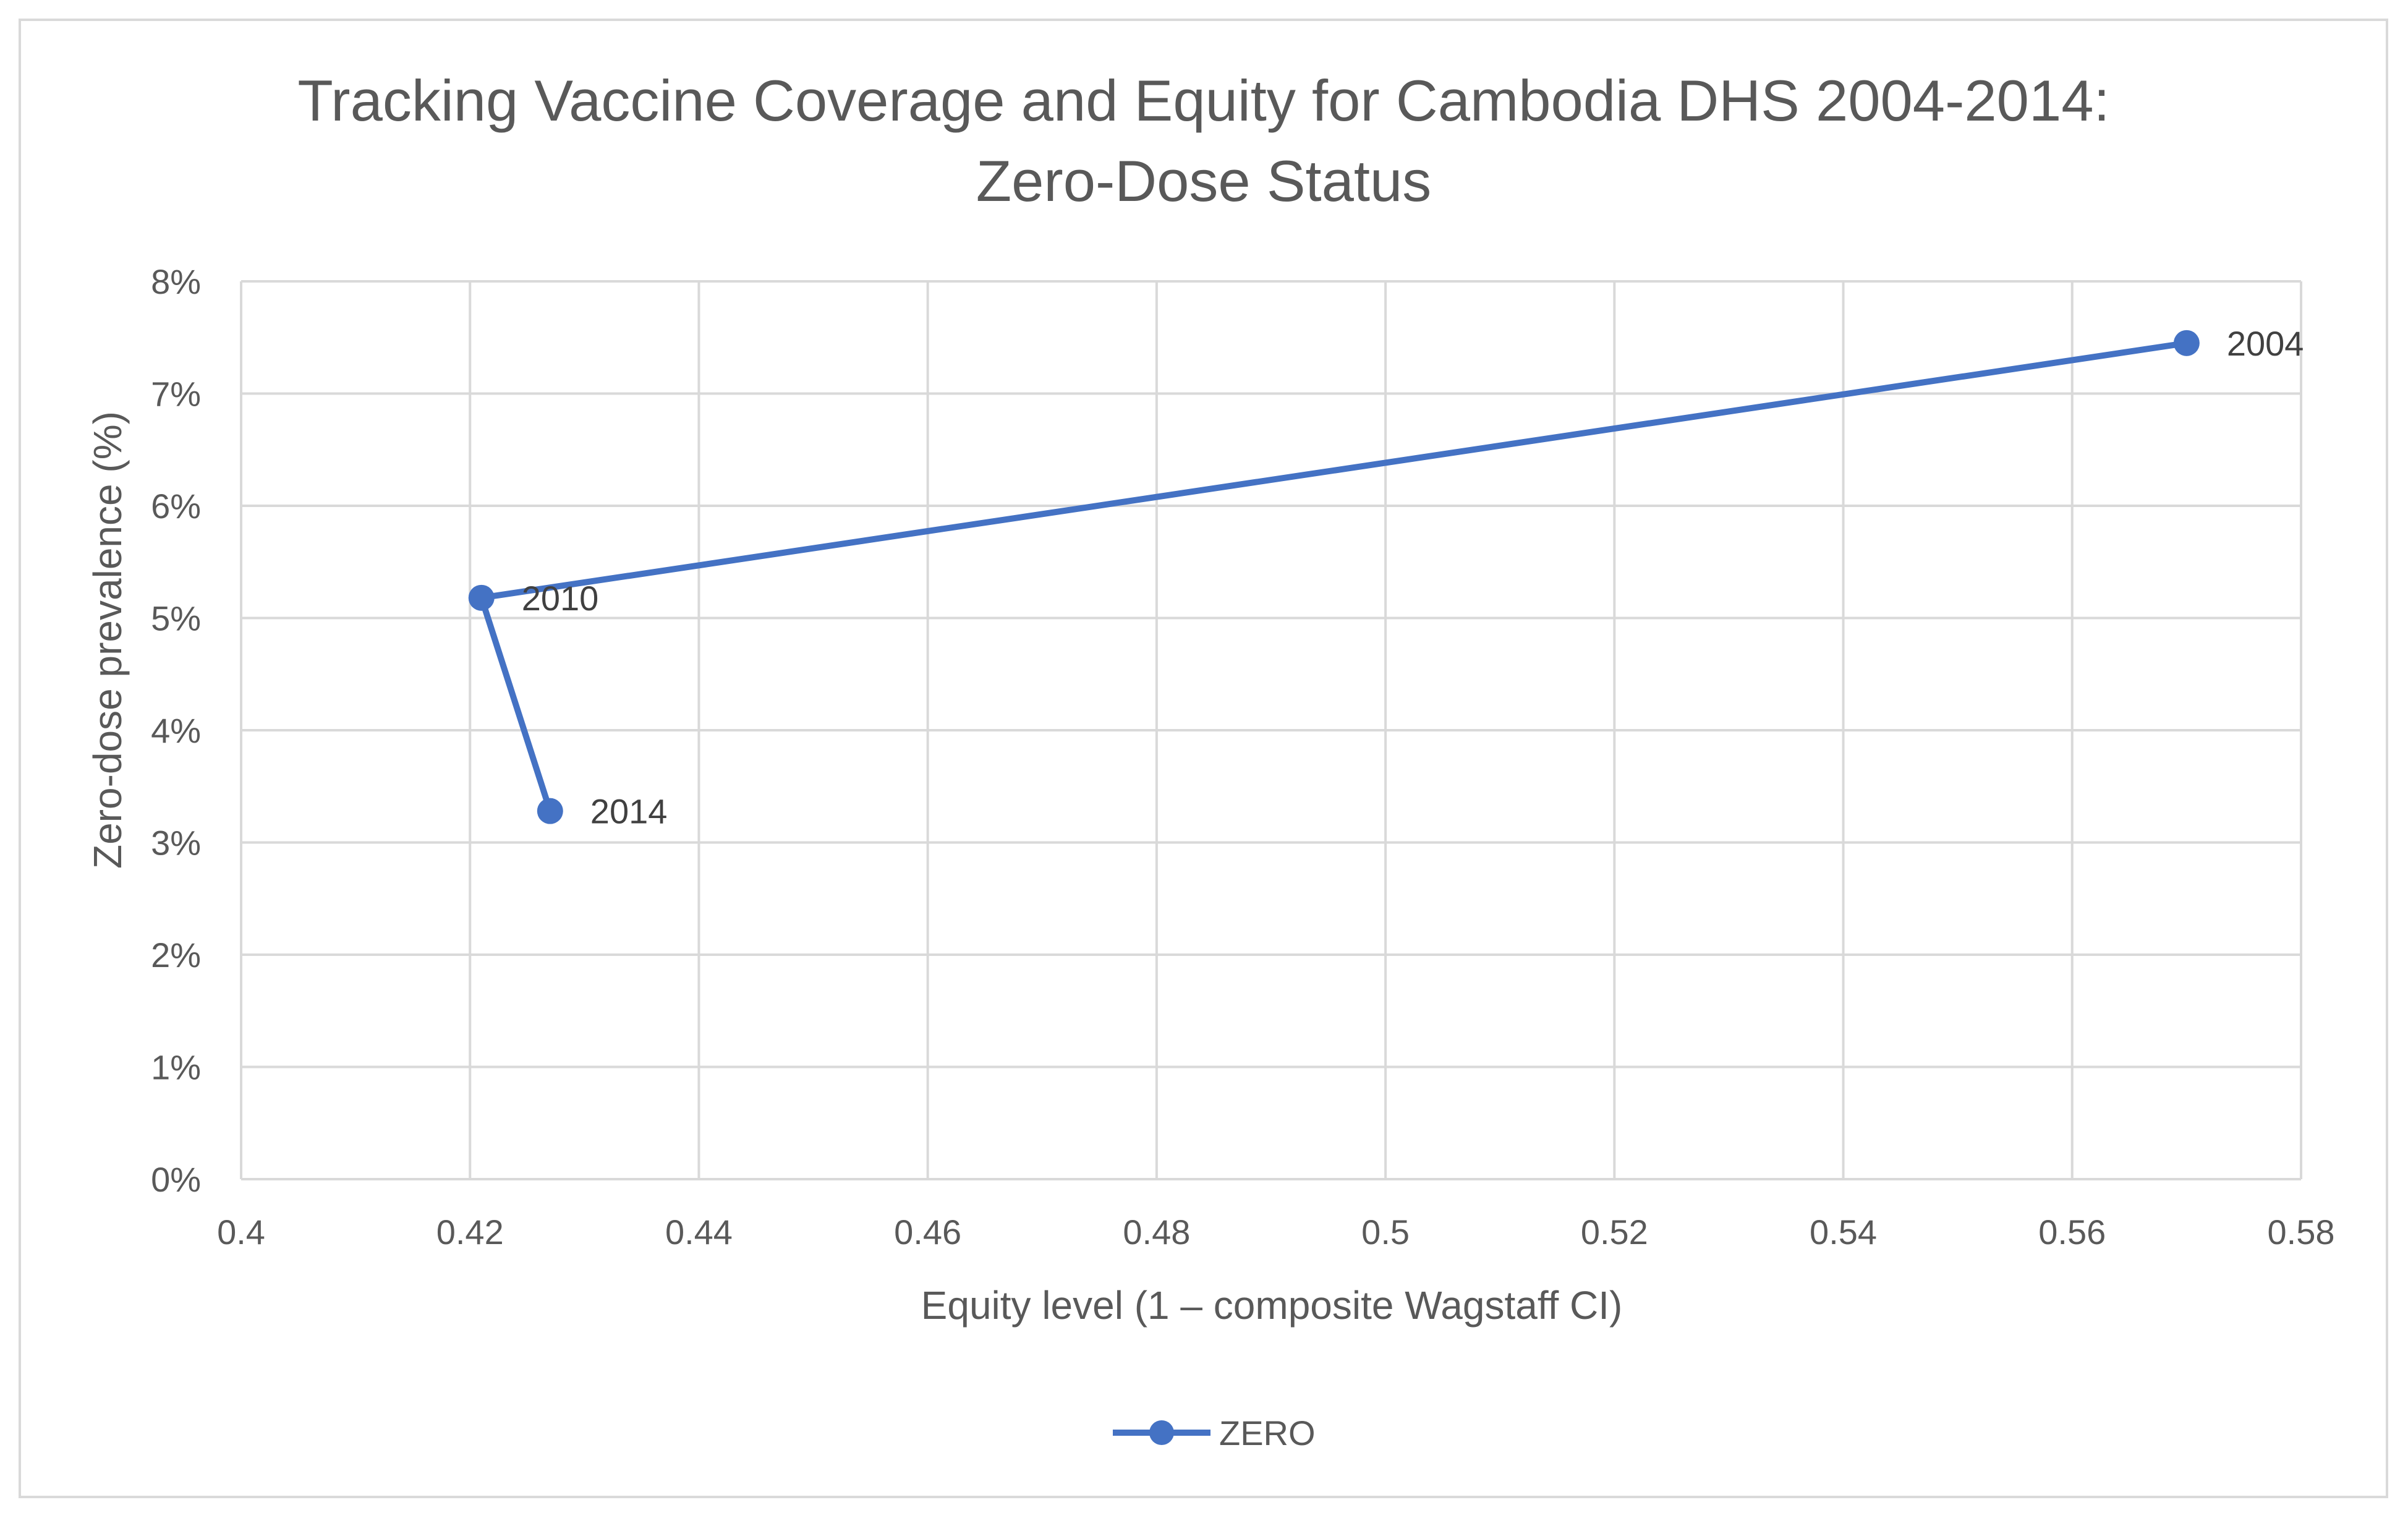 Image resolution: width=2408 pixels, height=1518 pixels. I want to click on y-axis-label: Zero-dose prevalence (%), so click(107, 640).